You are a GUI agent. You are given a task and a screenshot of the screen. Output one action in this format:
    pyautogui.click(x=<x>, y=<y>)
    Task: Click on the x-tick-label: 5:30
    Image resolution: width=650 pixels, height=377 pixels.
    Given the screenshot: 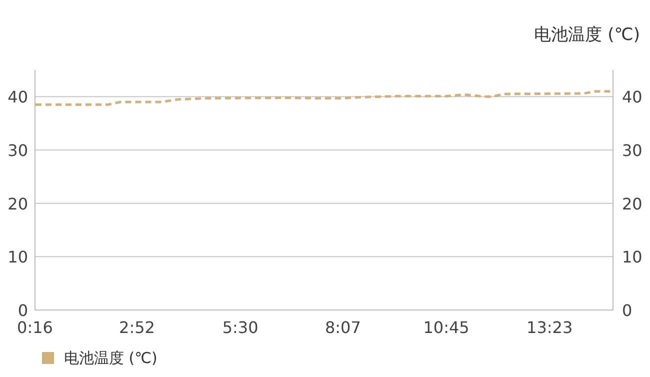 What is the action you would take?
    pyautogui.click(x=240, y=327)
    